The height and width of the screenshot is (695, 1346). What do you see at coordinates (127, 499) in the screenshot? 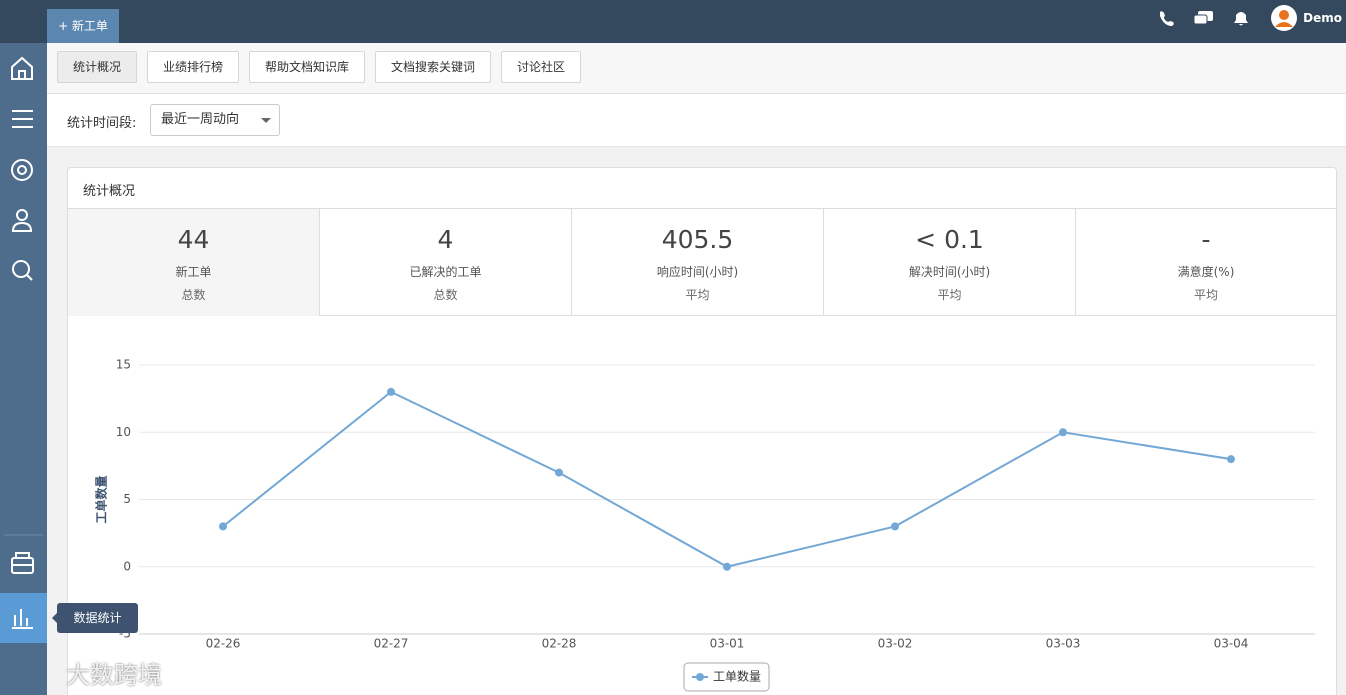
I see `y-tick-label: 5` at bounding box center [127, 499].